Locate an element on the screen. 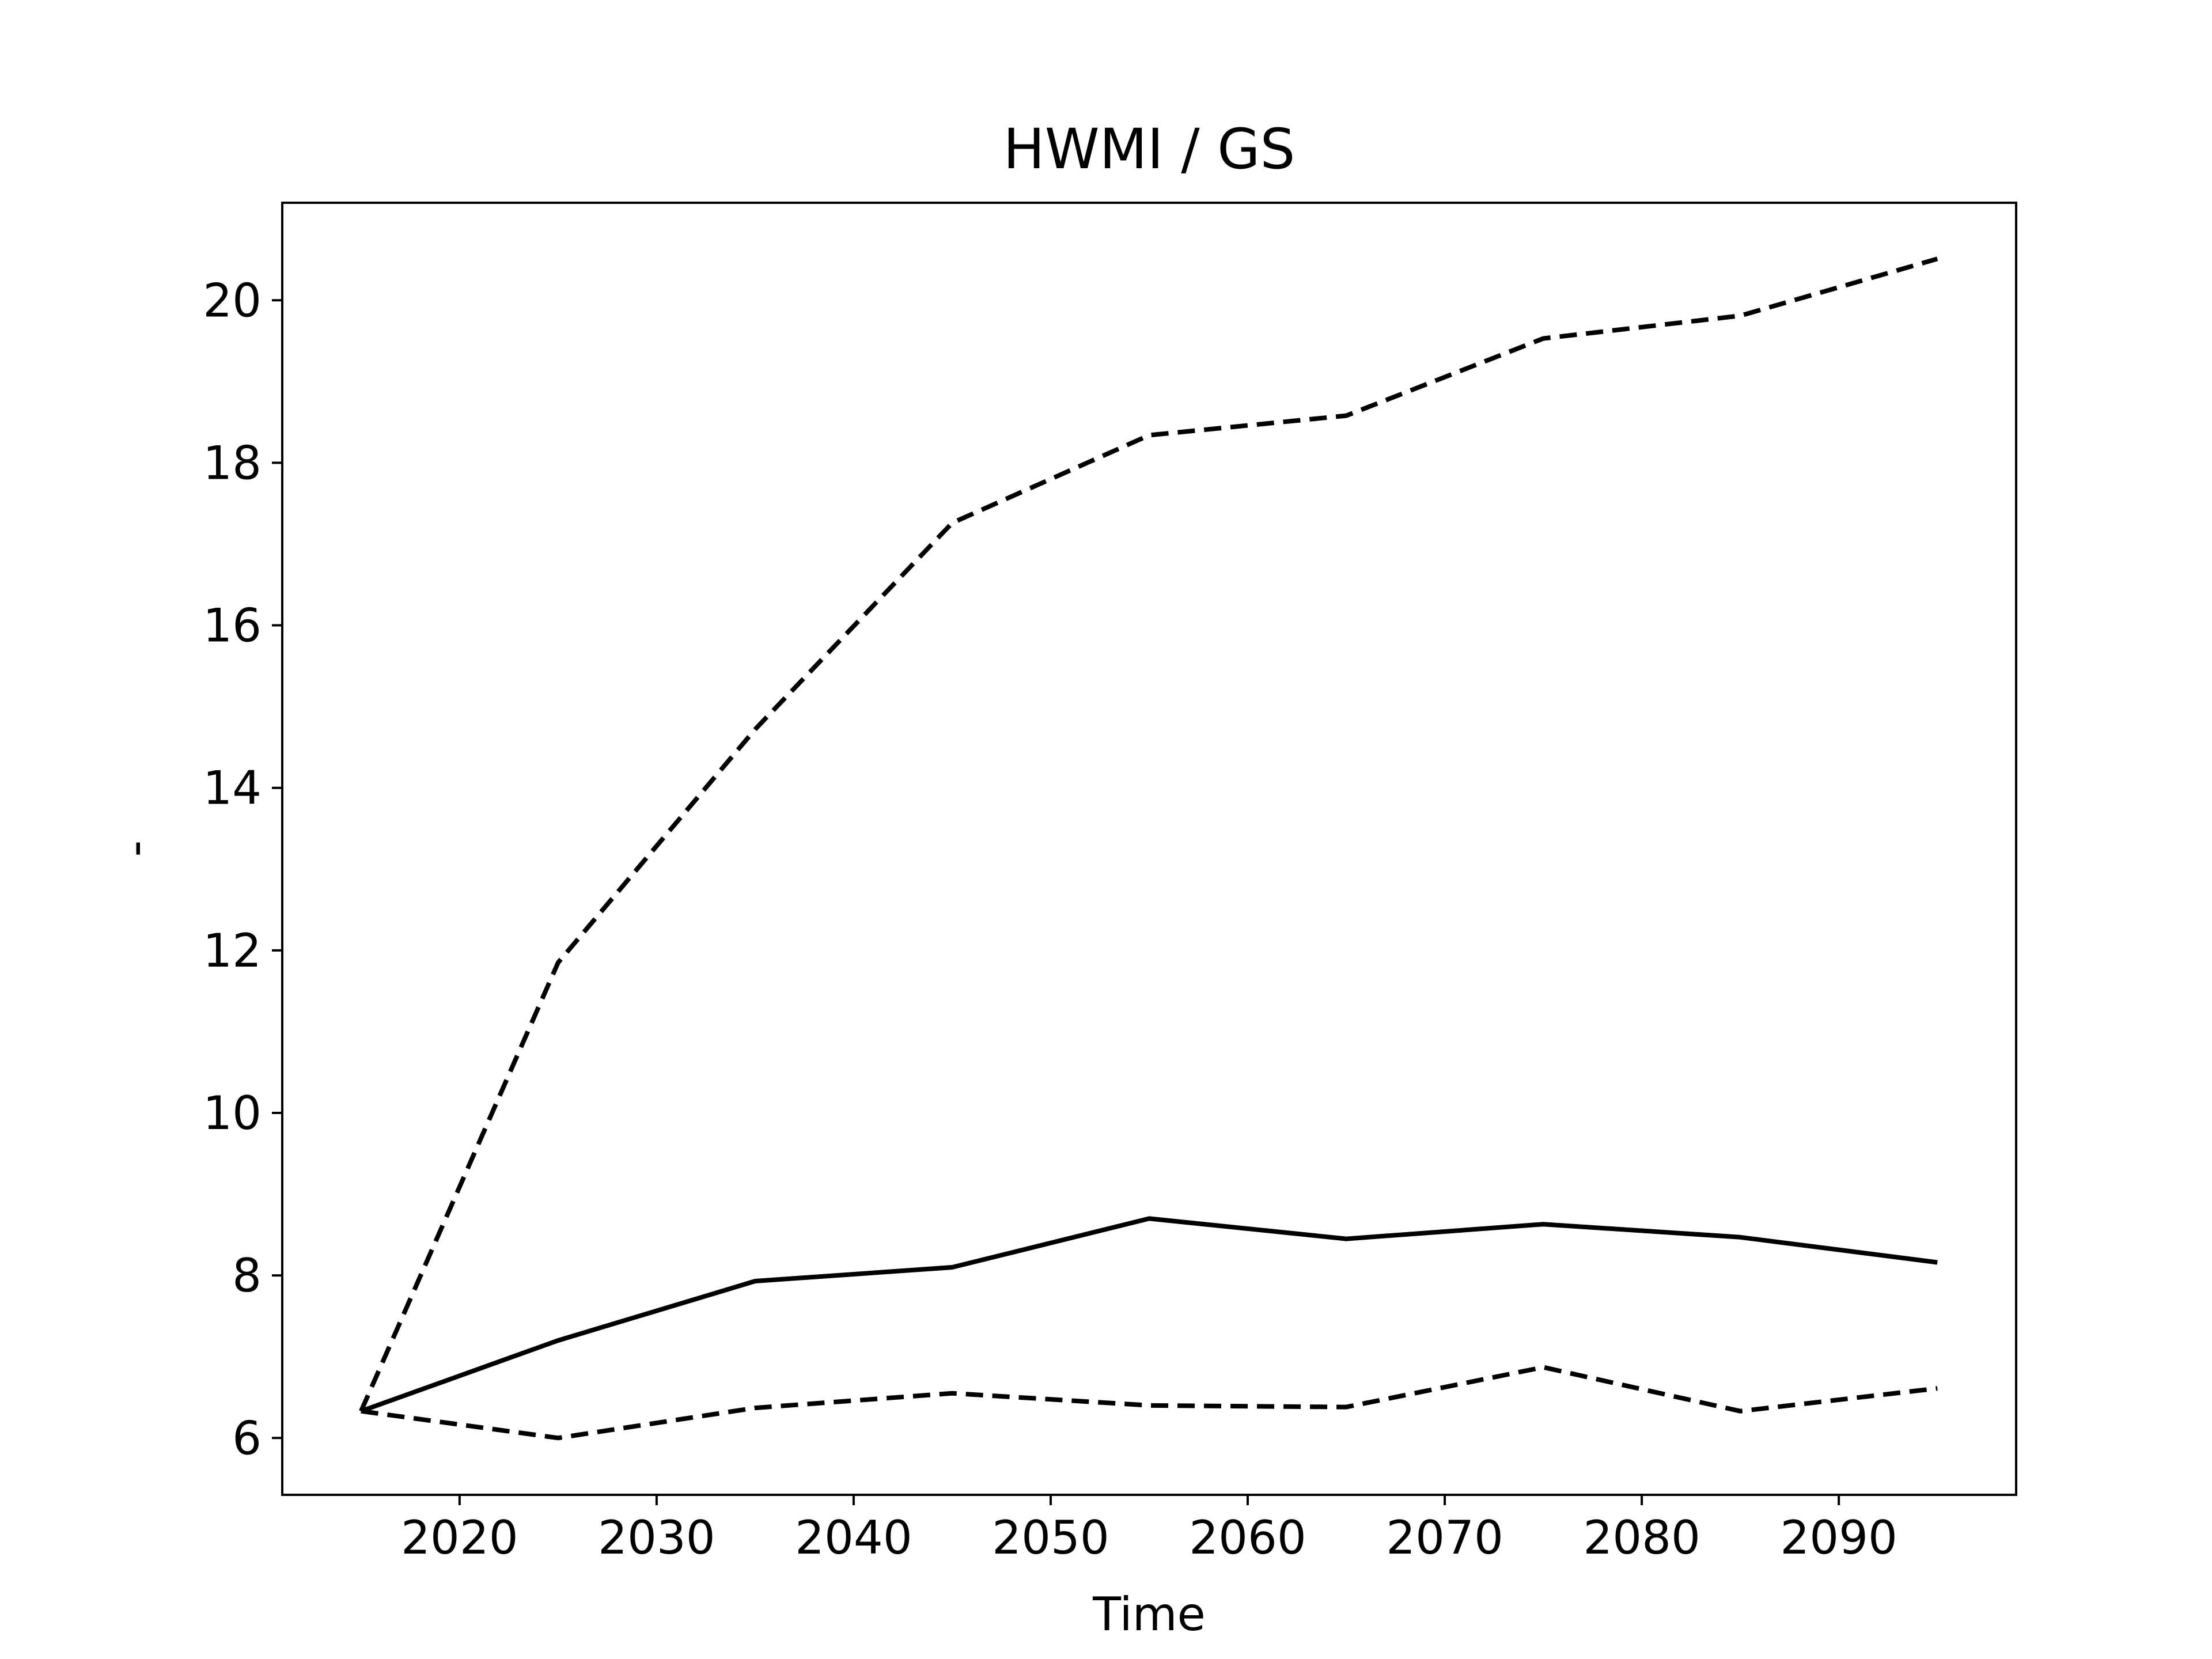 The height and width of the screenshot is (1659, 2212). x-axis-label: Time is located at coordinates (1149, 1614).